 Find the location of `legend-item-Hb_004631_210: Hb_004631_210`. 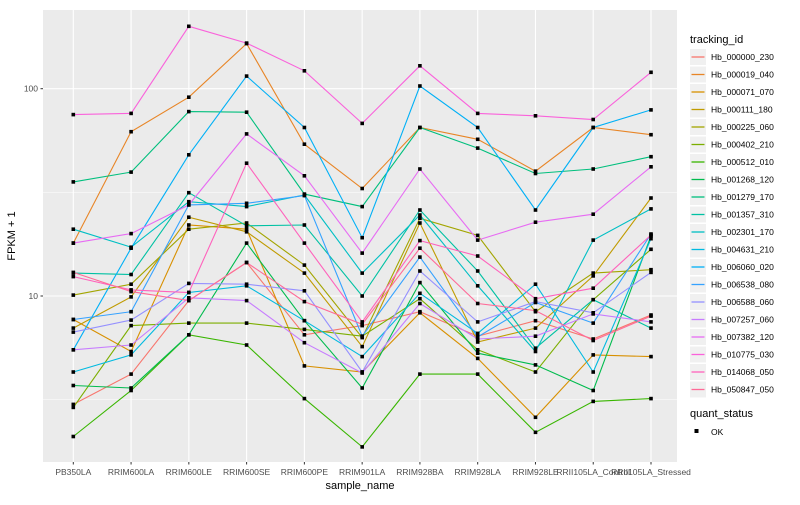

legend-item-Hb_004631_210: Hb_004631_210 is located at coordinates (732, 249).